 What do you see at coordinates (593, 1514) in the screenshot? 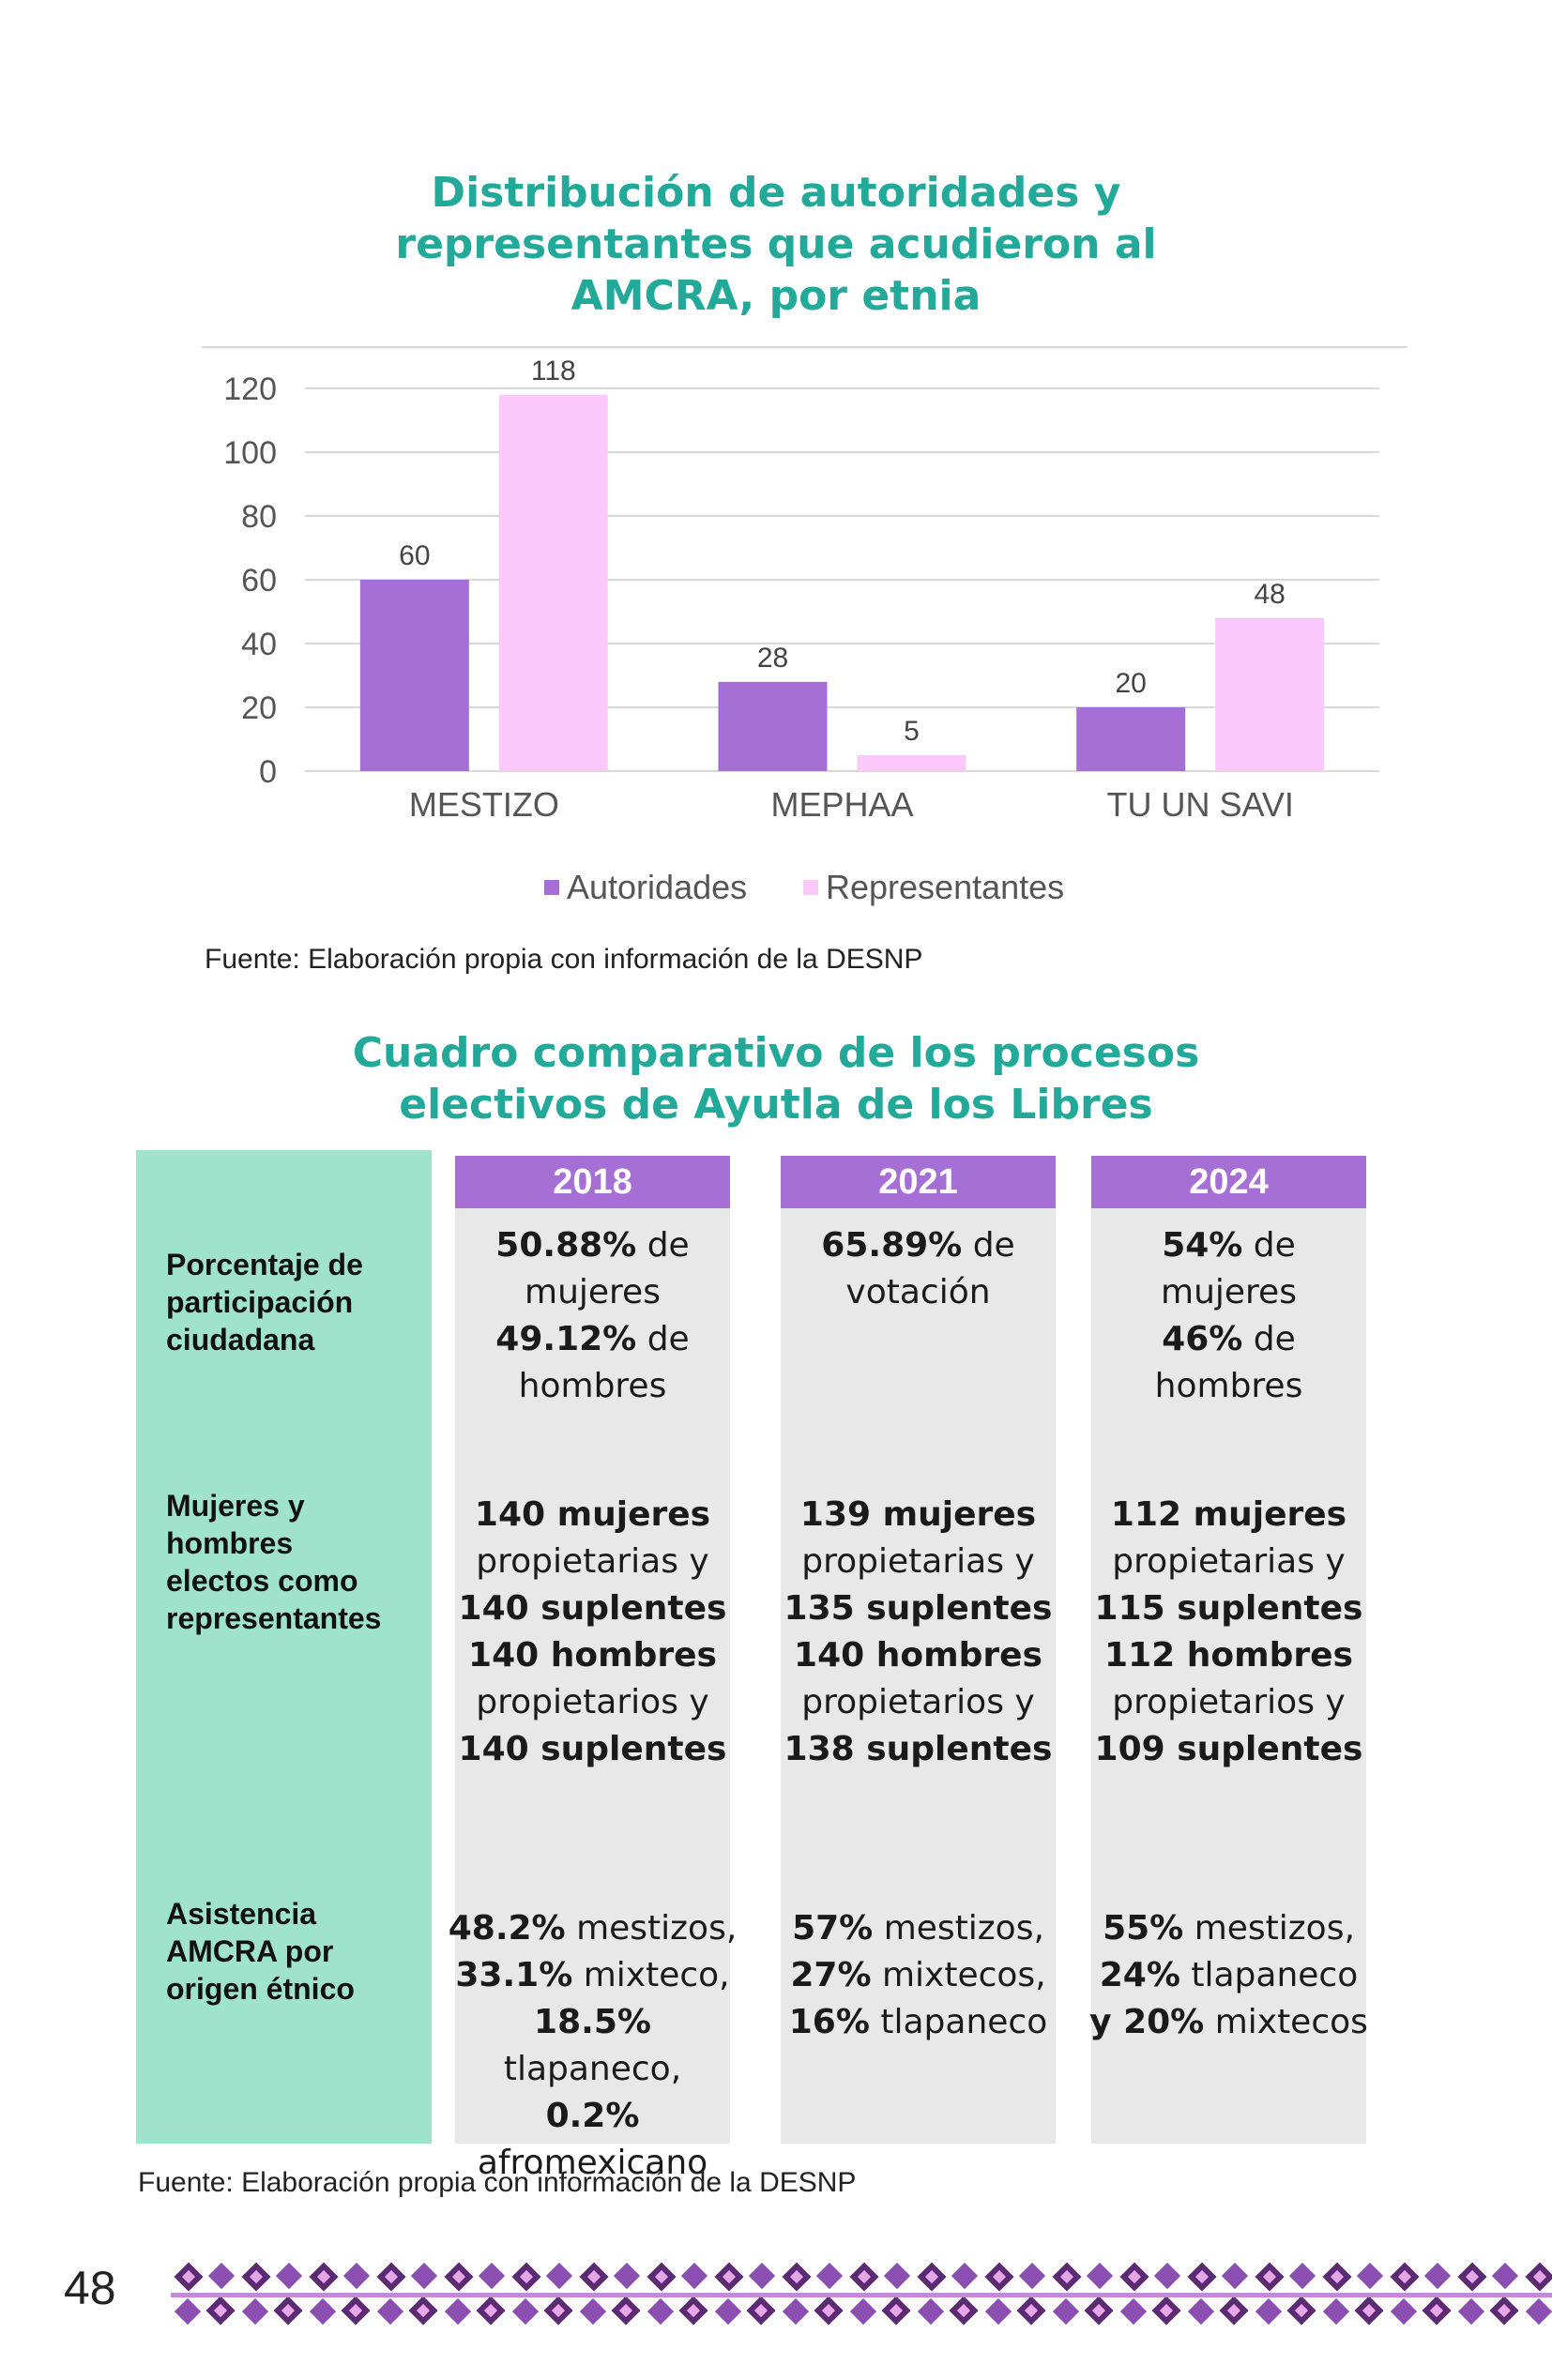
I see `cell-line: 140 mujeres` at bounding box center [593, 1514].